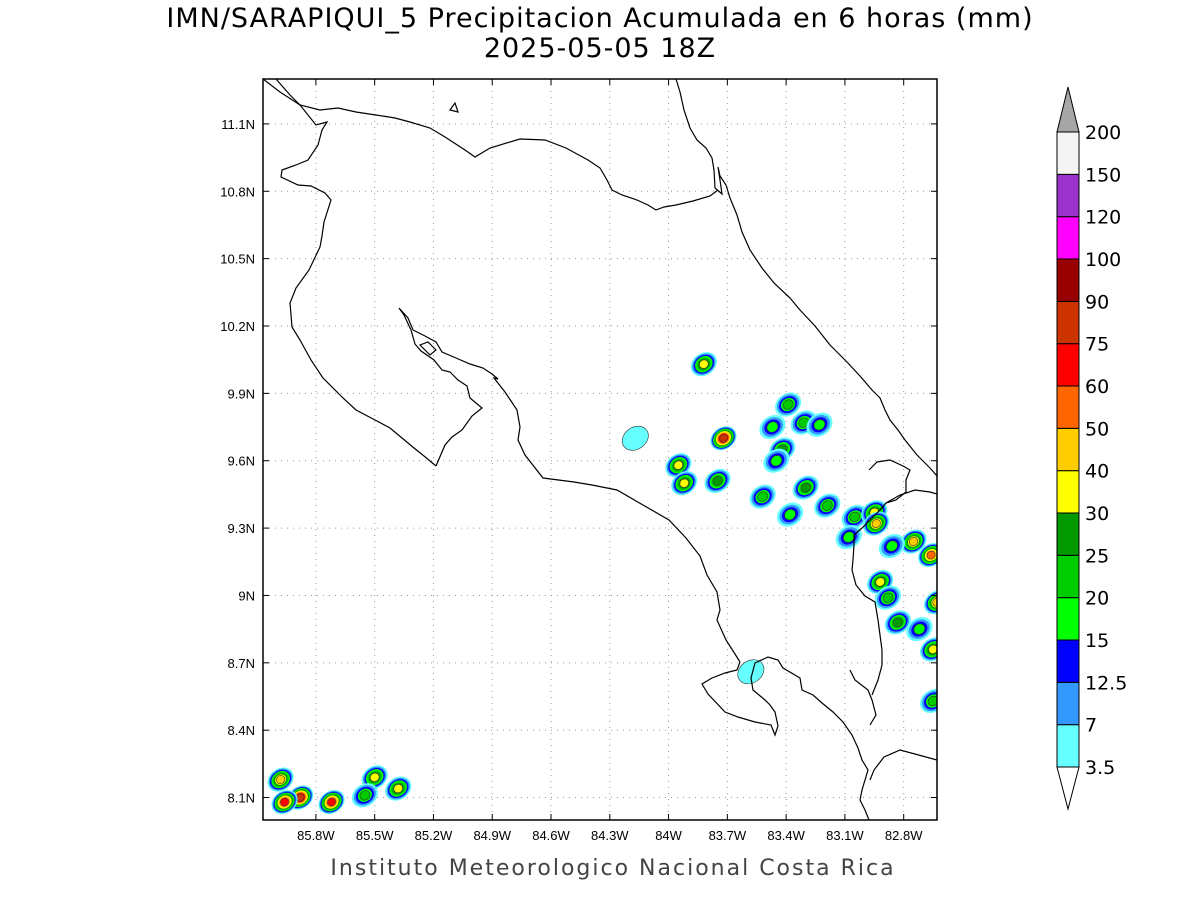 The height and width of the screenshot is (900, 1200). I want to click on colorbar-level-label: 75, so click(1097, 345).